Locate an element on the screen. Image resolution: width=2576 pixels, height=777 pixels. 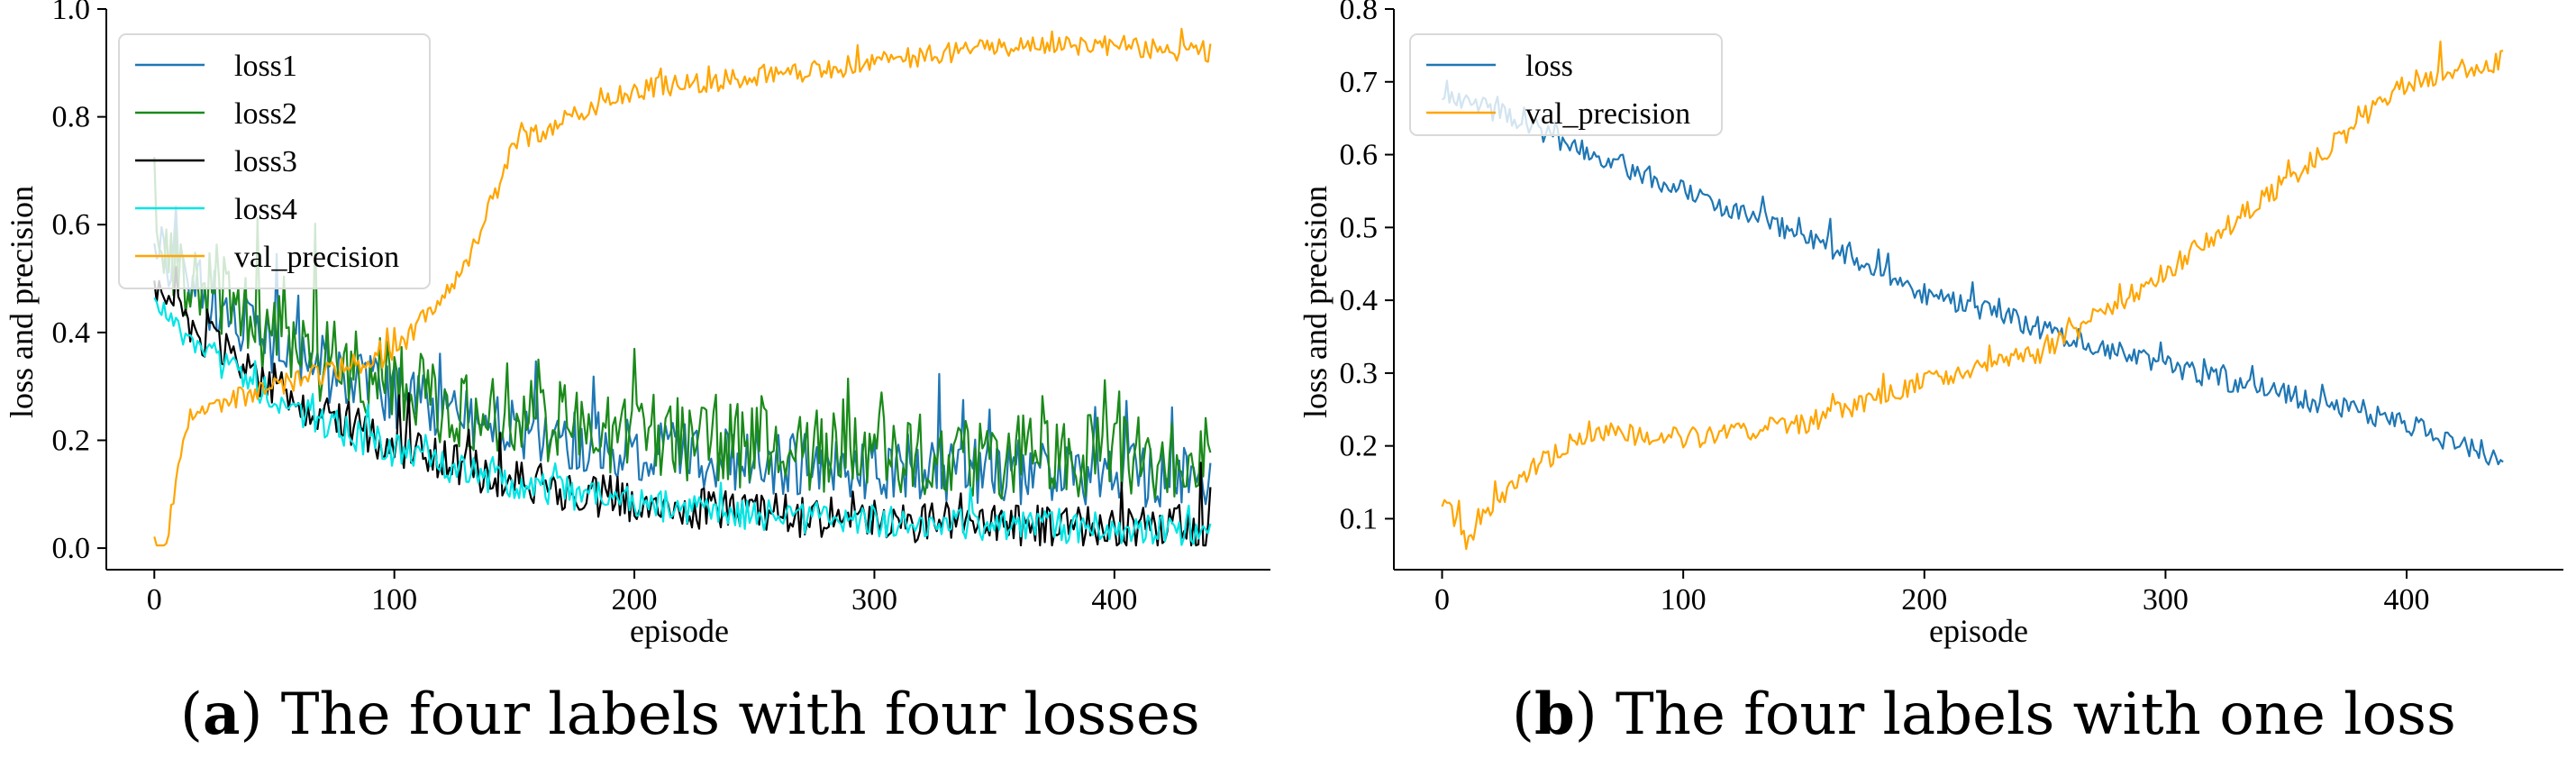
caption-b: (b) The four labels with one loss is located at coordinates (1984, 714).